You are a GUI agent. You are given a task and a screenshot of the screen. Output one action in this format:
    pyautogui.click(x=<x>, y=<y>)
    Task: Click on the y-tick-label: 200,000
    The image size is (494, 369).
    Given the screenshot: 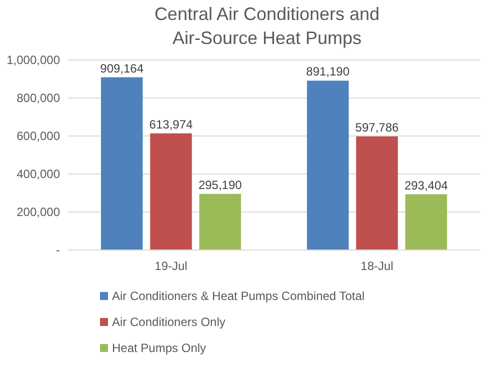 What is the action you would take?
    pyautogui.click(x=38, y=212)
    